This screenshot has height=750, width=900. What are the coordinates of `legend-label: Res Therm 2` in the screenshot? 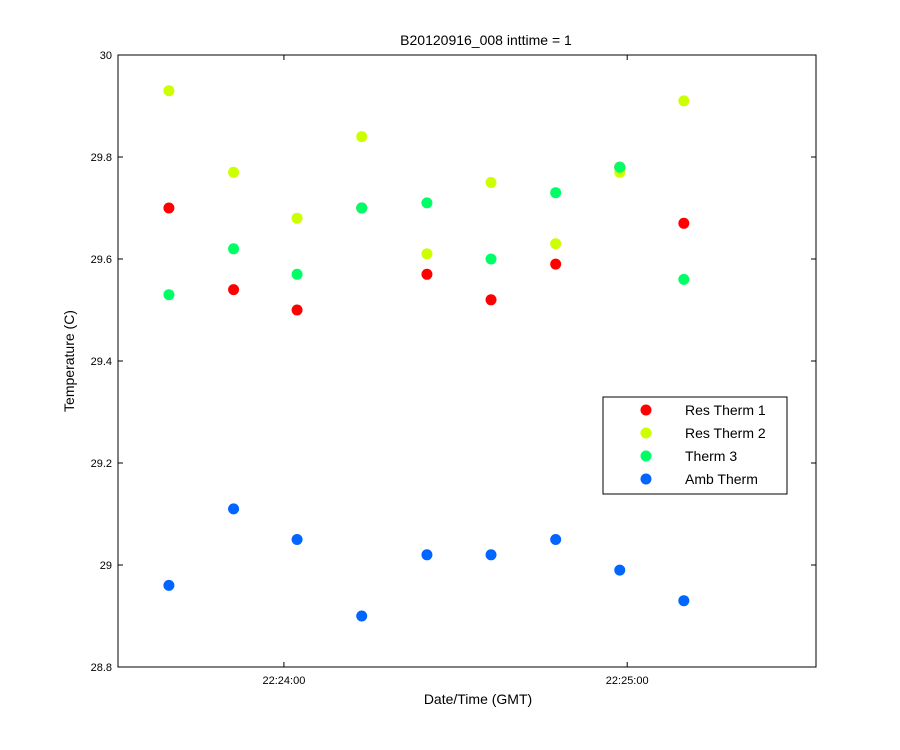 It's located at (725, 433).